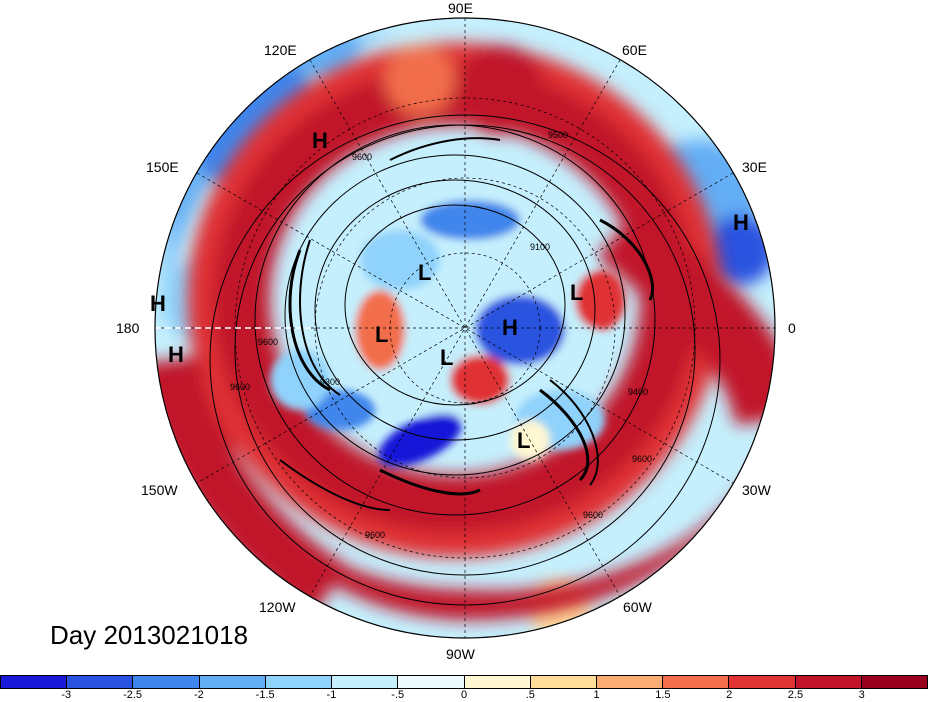 The height and width of the screenshot is (702, 928). I want to click on colorbar, so click(464, 682).